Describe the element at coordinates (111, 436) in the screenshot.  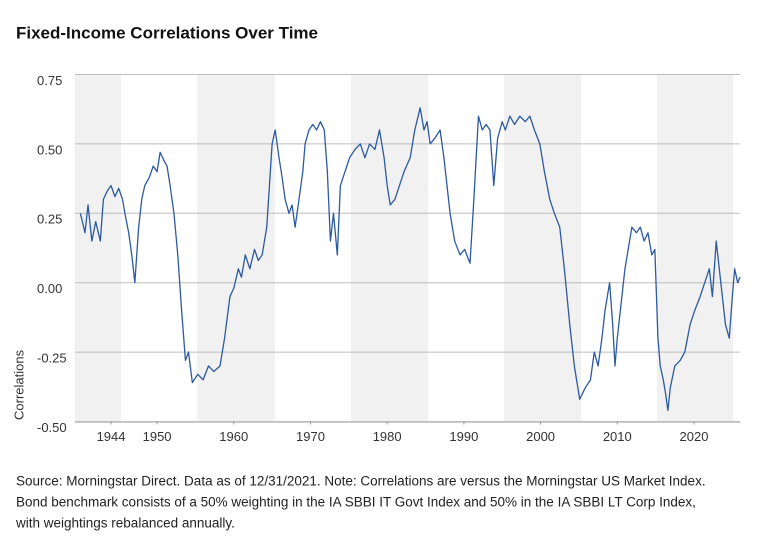
I see `x-tick-label: 1944` at that location.